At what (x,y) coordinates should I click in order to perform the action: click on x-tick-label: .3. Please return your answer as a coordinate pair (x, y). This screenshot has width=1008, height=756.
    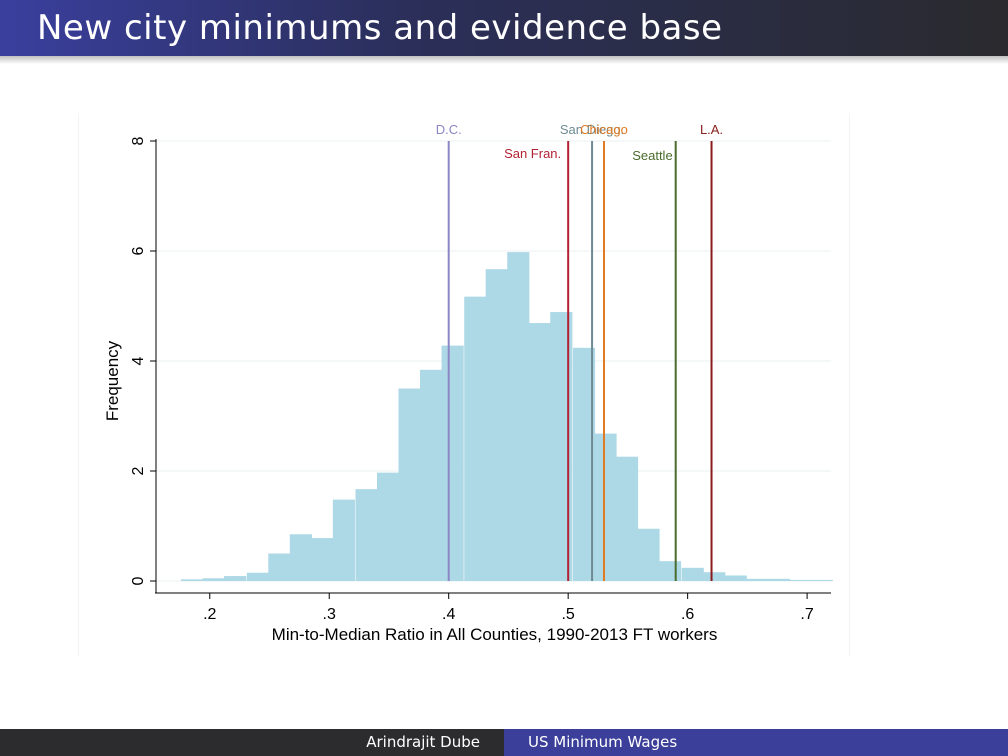
    Looking at the image, I should click on (329, 614).